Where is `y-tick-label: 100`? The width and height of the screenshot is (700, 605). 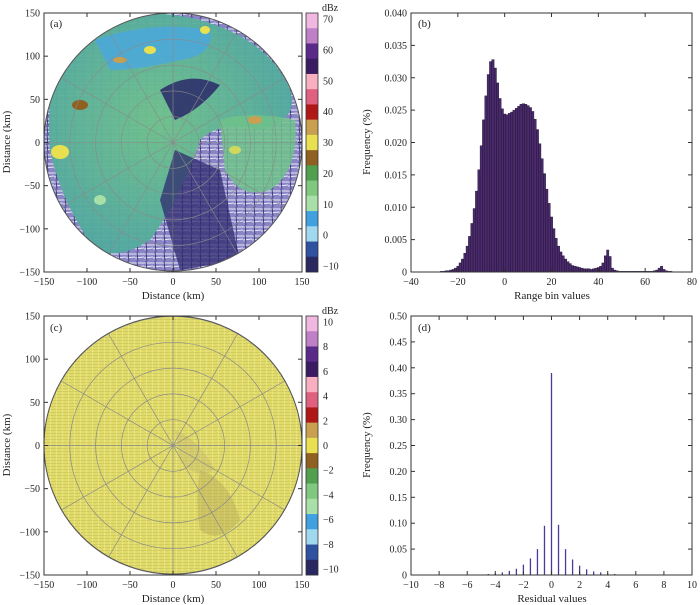
y-tick-label: 100 is located at coordinates (32, 360).